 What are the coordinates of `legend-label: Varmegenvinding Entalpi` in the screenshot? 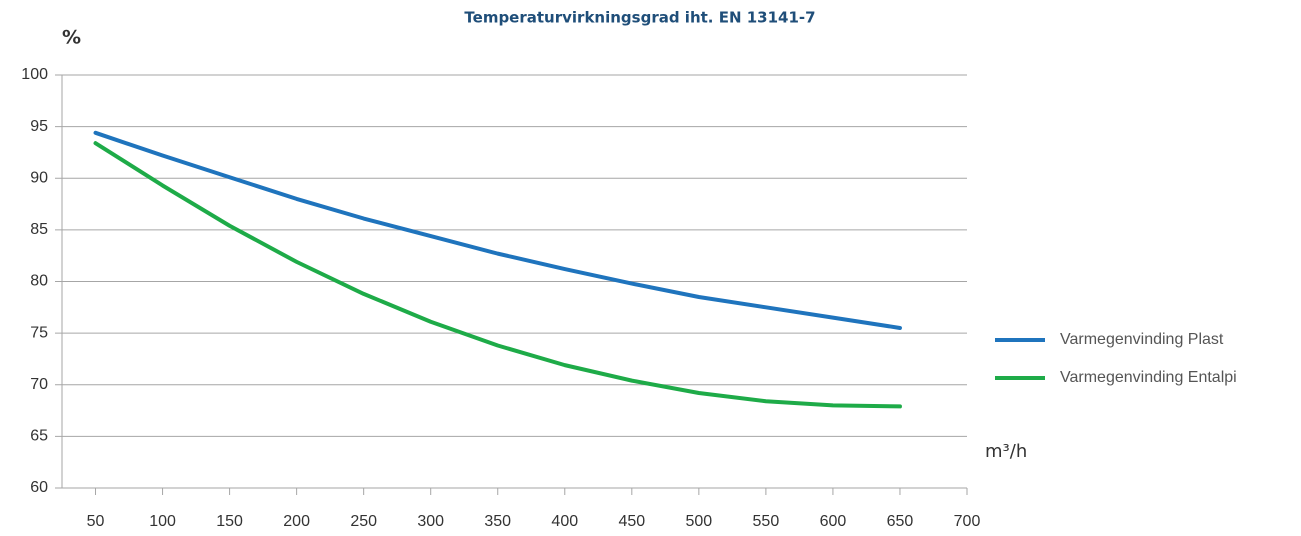 It's located at (1148, 377).